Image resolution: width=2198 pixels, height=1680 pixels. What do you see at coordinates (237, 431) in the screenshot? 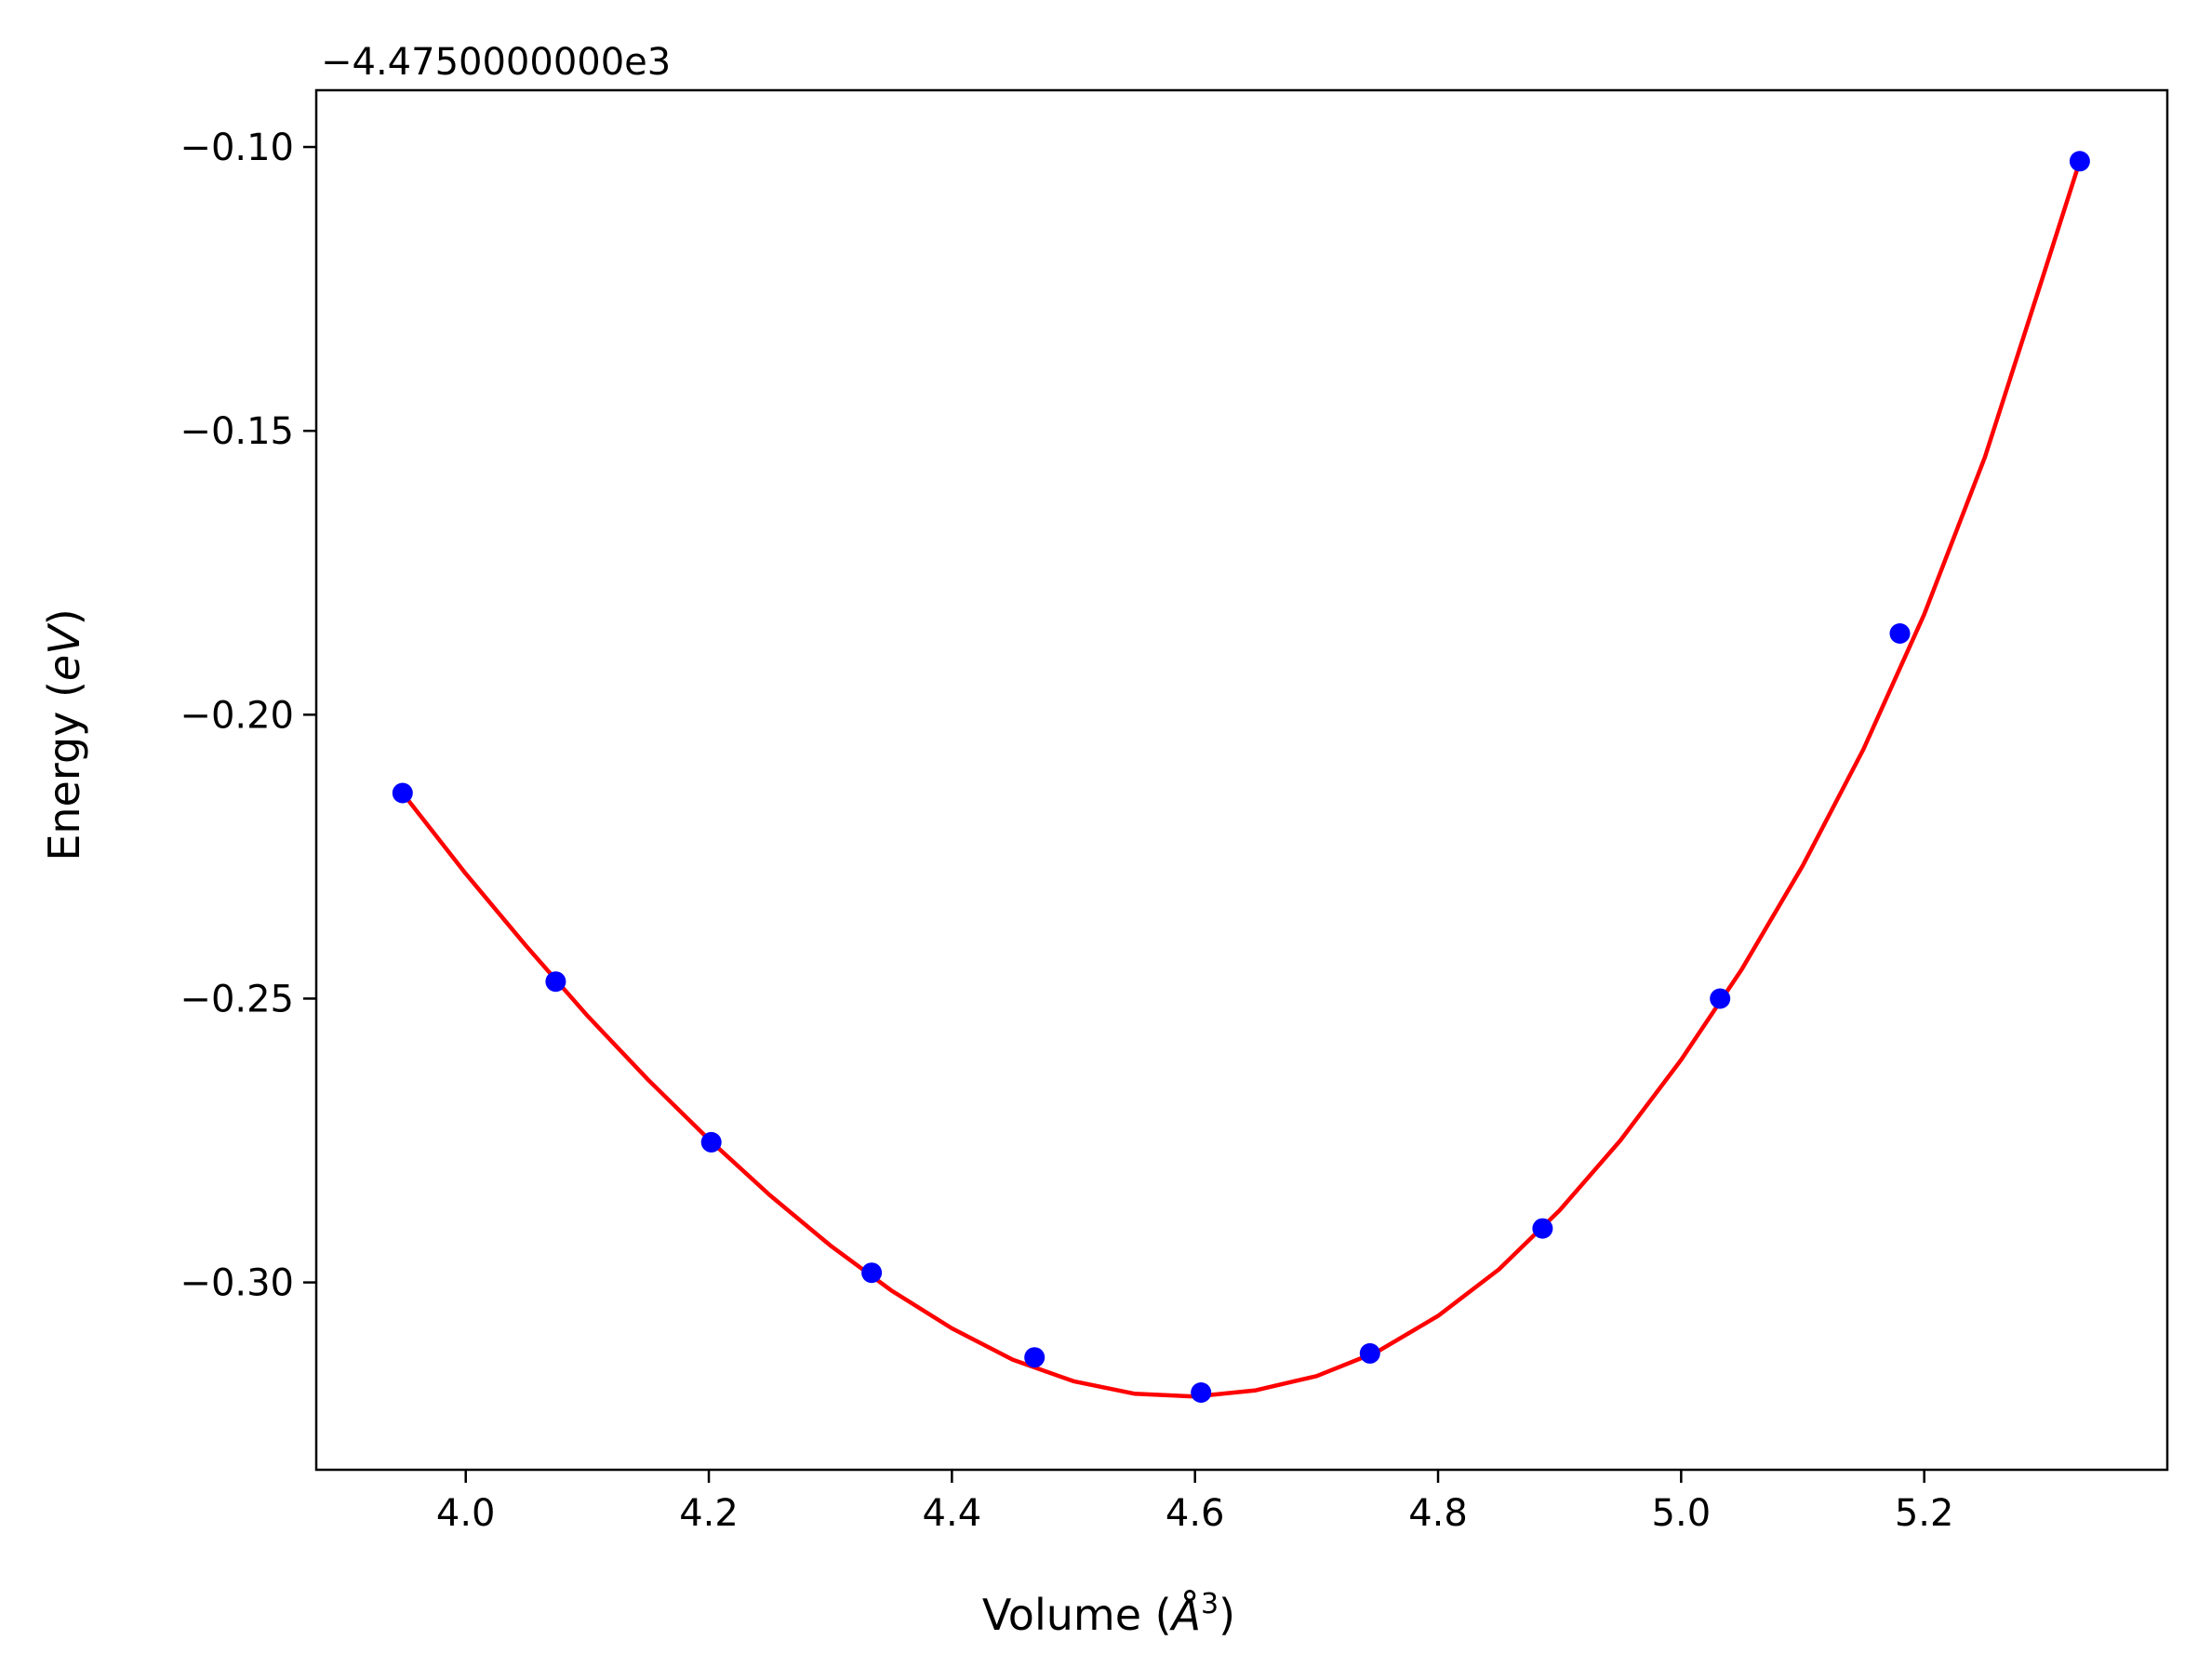
I see `y-tick-label: −0.15` at bounding box center [237, 431].